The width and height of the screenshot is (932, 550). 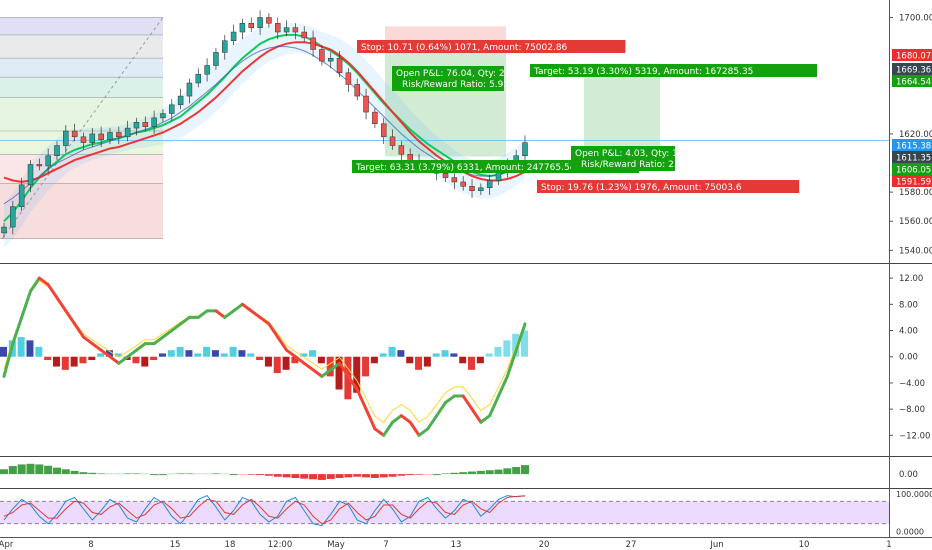 What do you see at coordinates (90, 545) in the screenshot?
I see `time-tick-label: 8` at bounding box center [90, 545].